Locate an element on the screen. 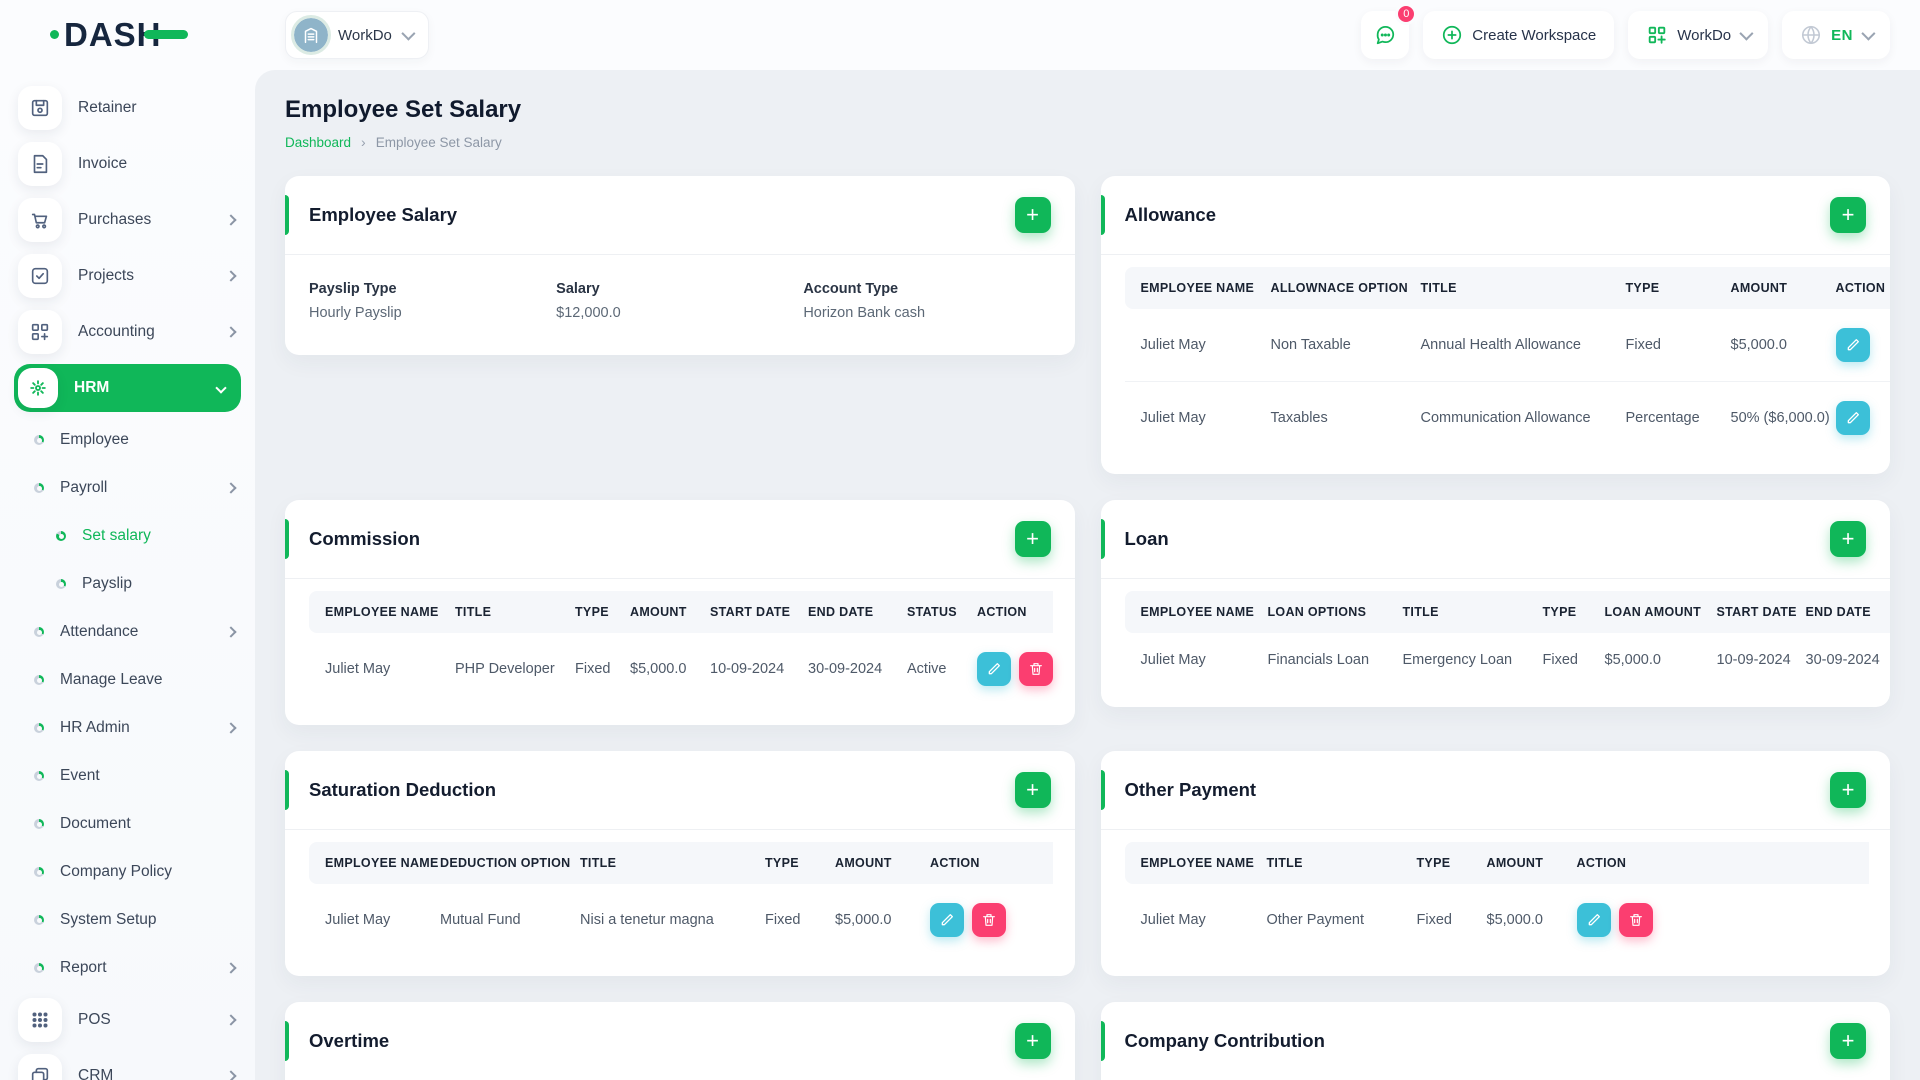 Image resolution: width=1920 pixels, height=1080 pixels. column-header: TYPE is located at coordinates (1662, 288).